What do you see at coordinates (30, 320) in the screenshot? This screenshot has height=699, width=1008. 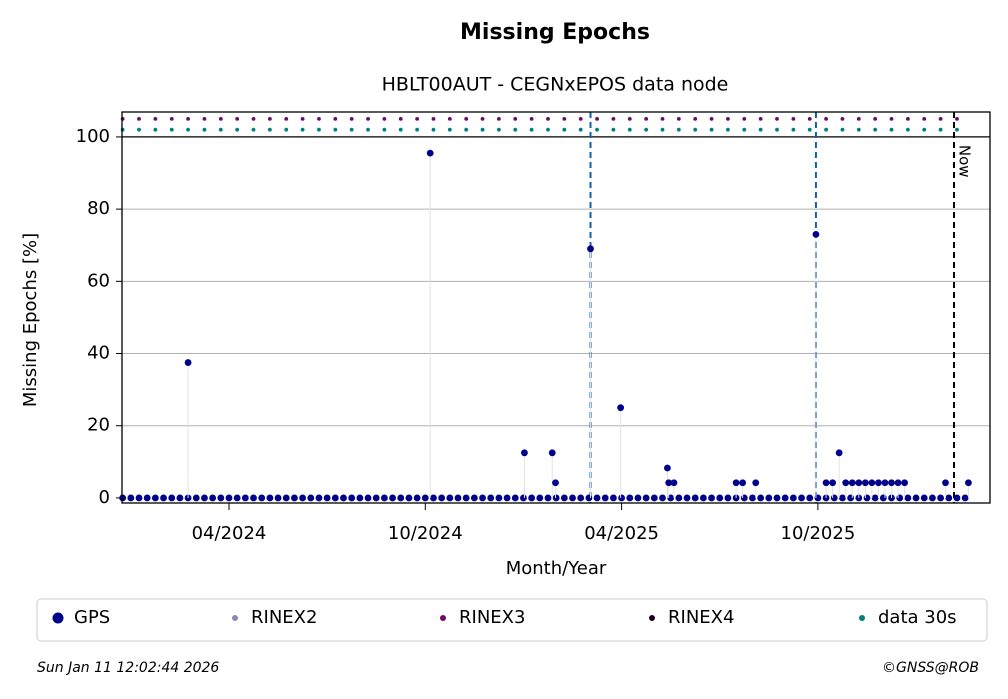 I see `y-axis-label: Missing Epochs [%]` at bounding box center [30, 320].